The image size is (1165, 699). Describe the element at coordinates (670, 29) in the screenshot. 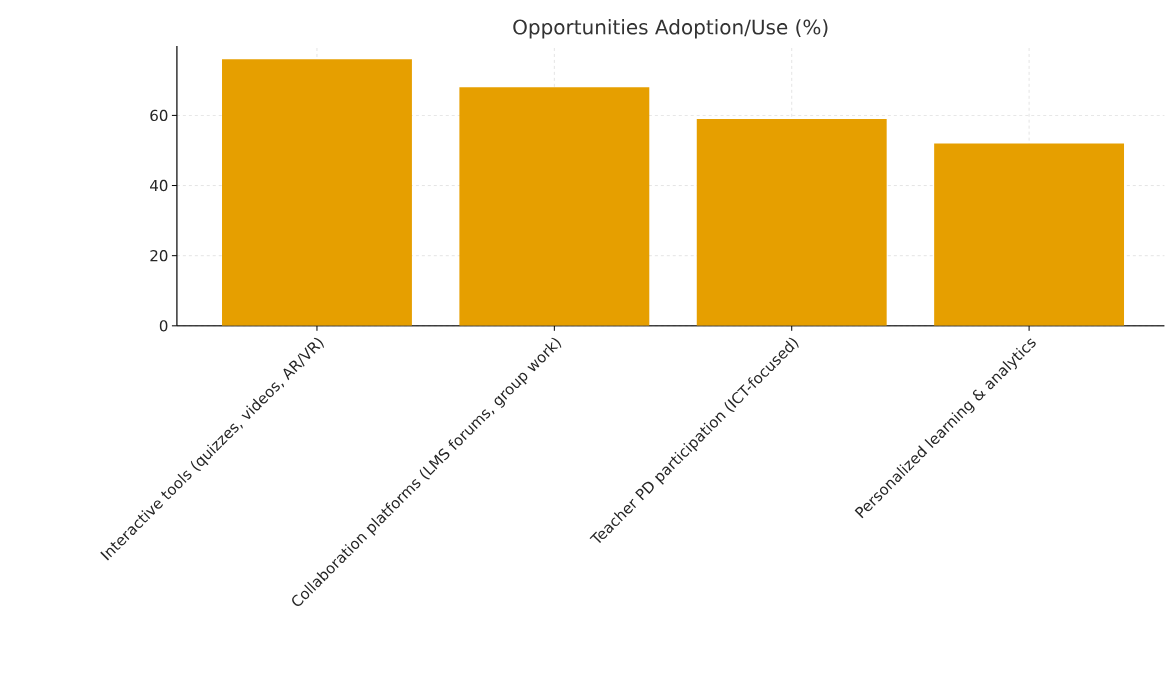

I see `chart-title: Opportunities Adoption/Use (%)` at that location.